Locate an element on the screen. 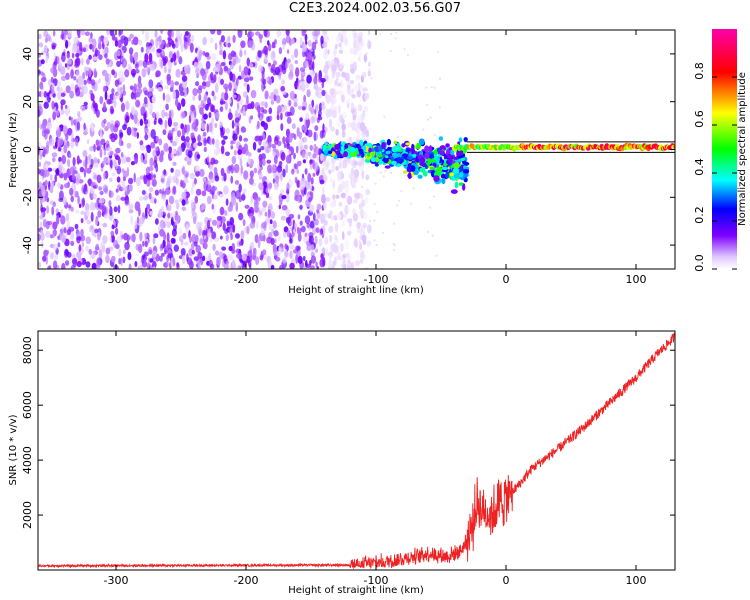 The image size is (750, 600). spectrogram-x-tick-label: 100 is located at coordinates (636, 279).